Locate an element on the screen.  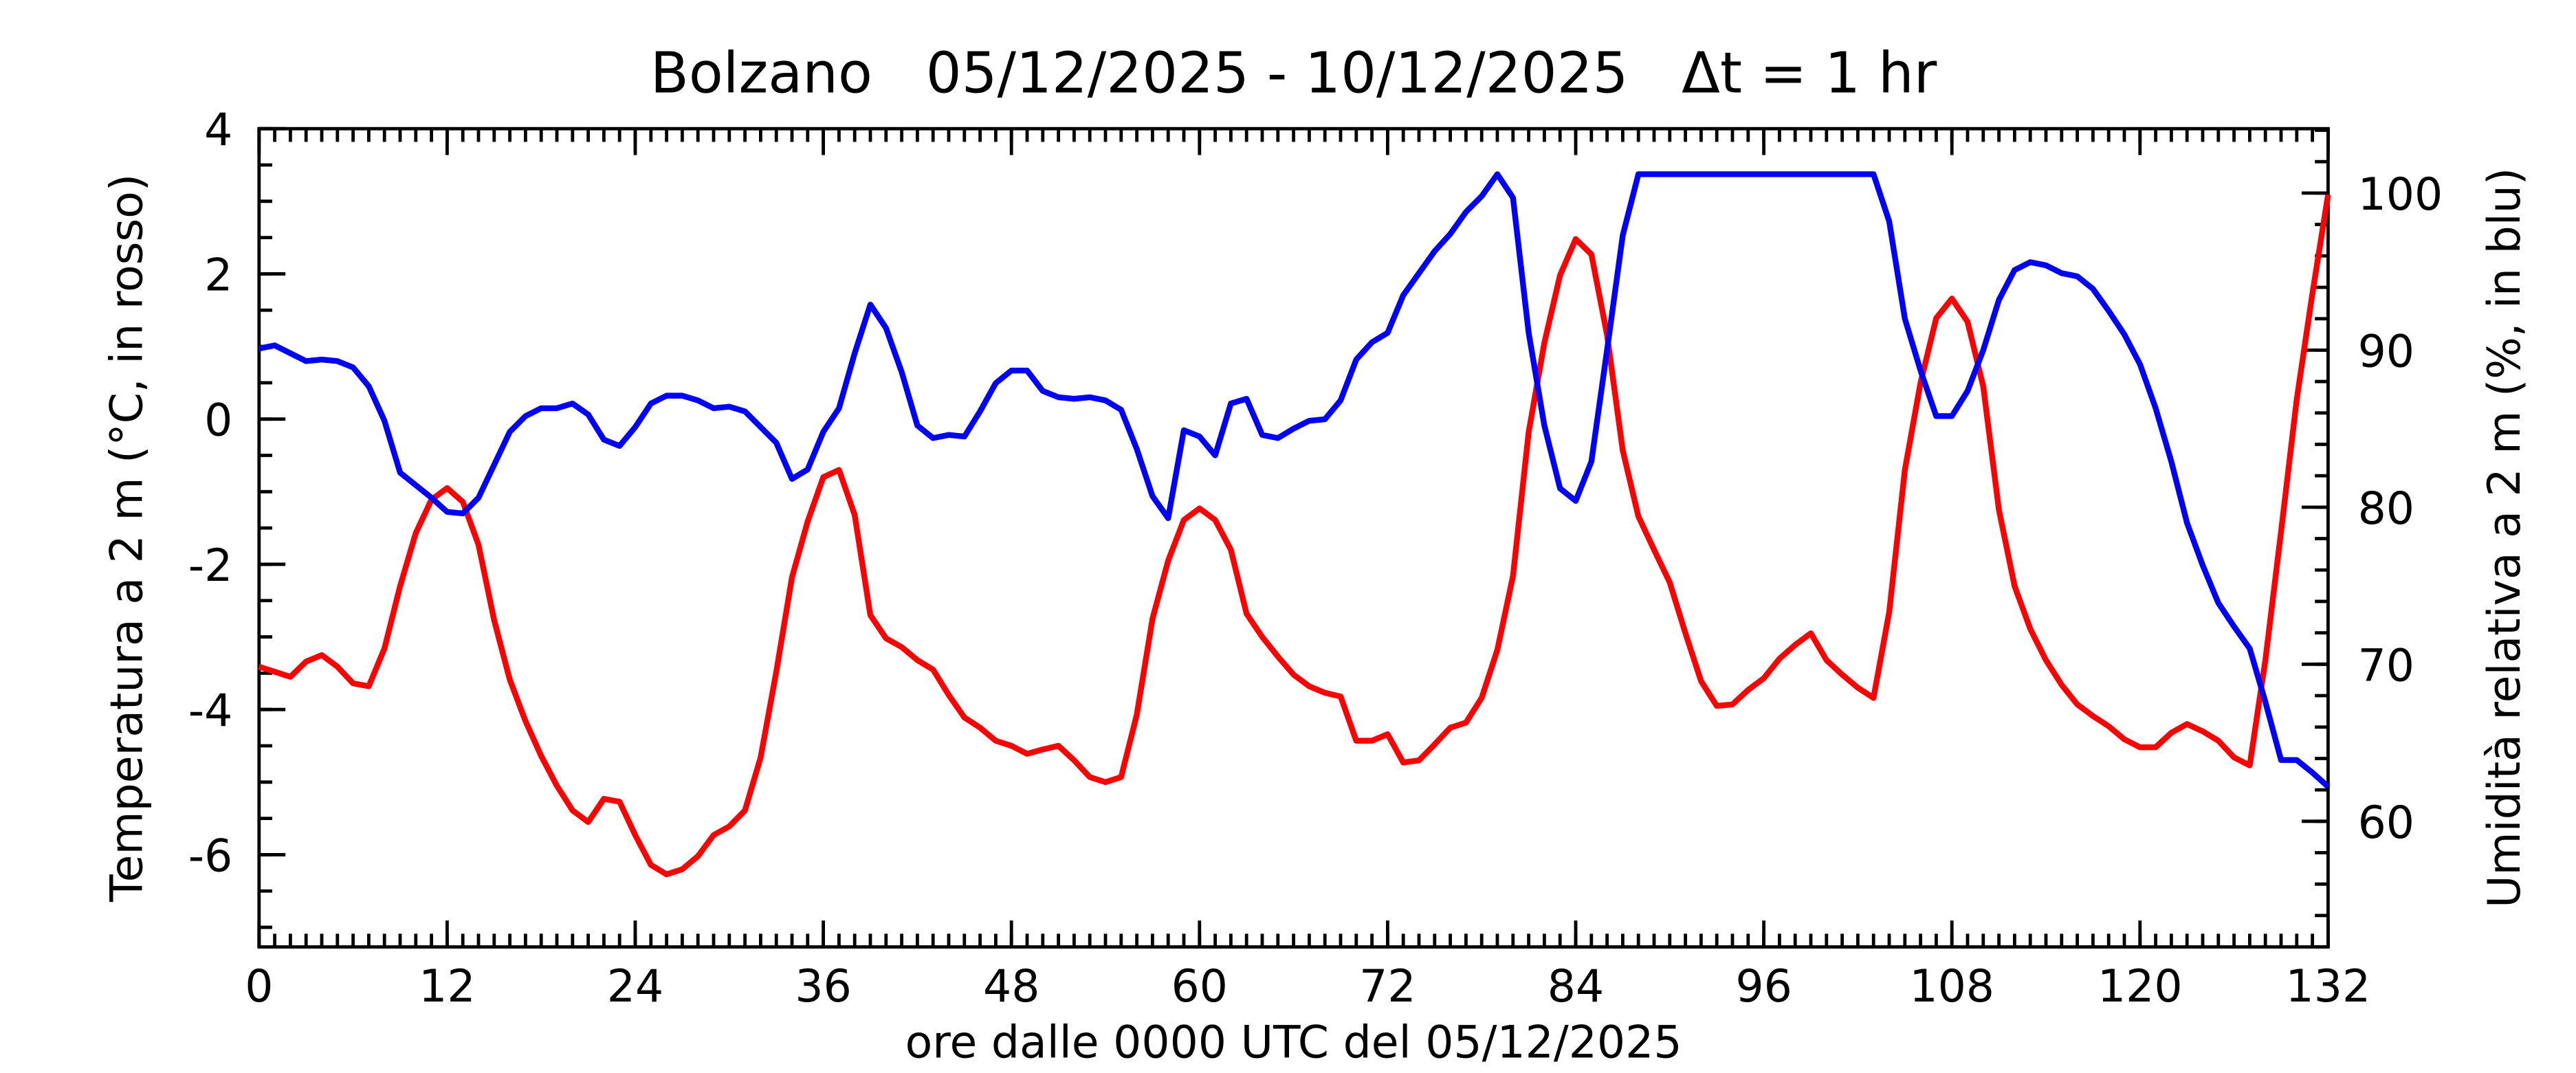
y2-tick-label: 80 is located at coordinates (2386, 509).